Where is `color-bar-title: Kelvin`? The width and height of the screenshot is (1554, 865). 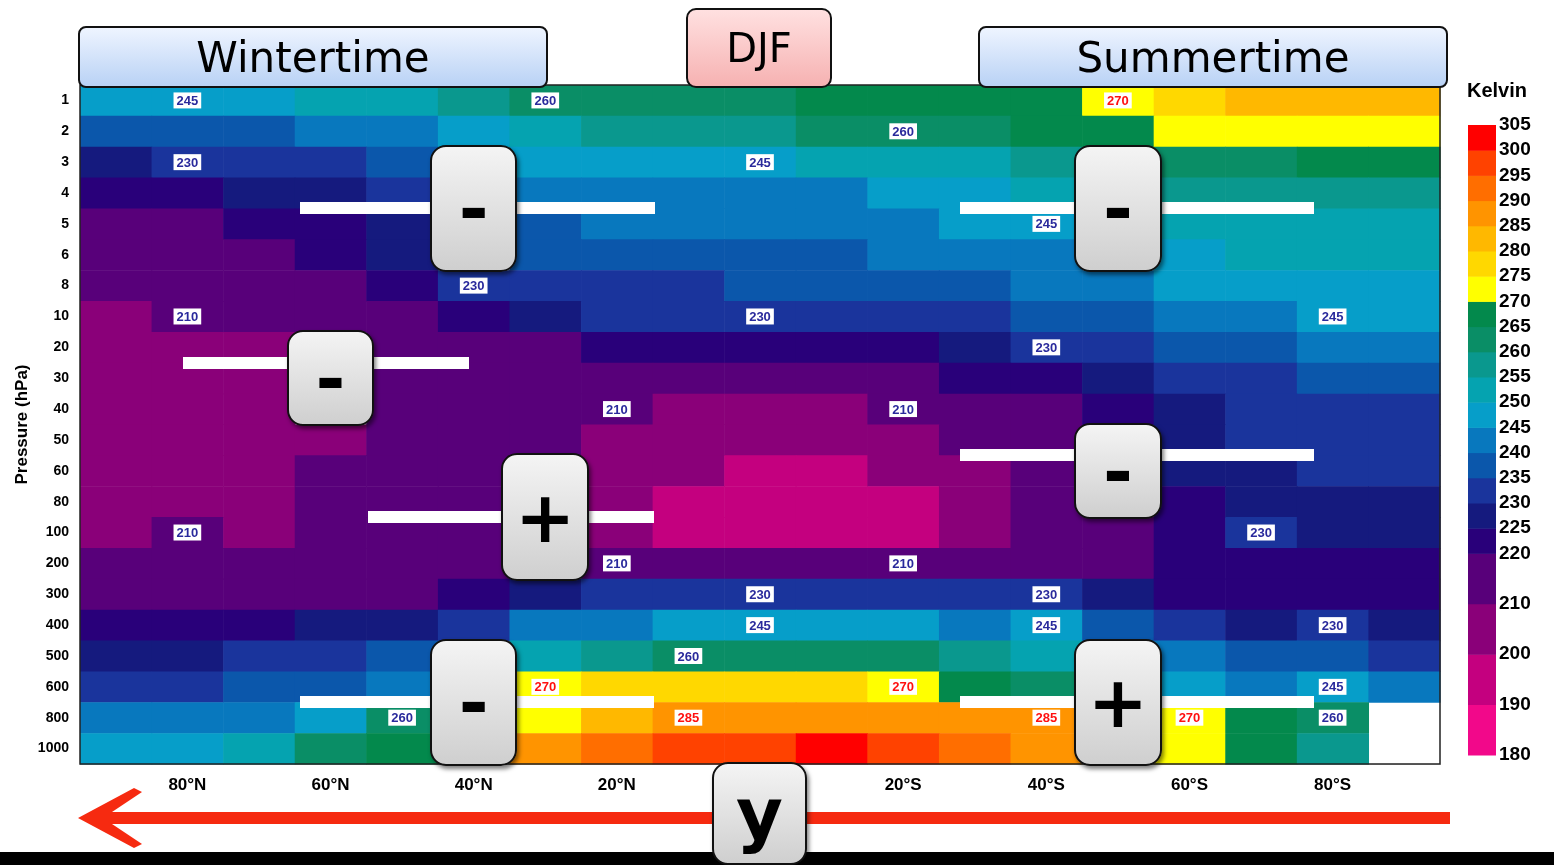
color-bar-title: Kelvin is located at coordinates (1497, 89).